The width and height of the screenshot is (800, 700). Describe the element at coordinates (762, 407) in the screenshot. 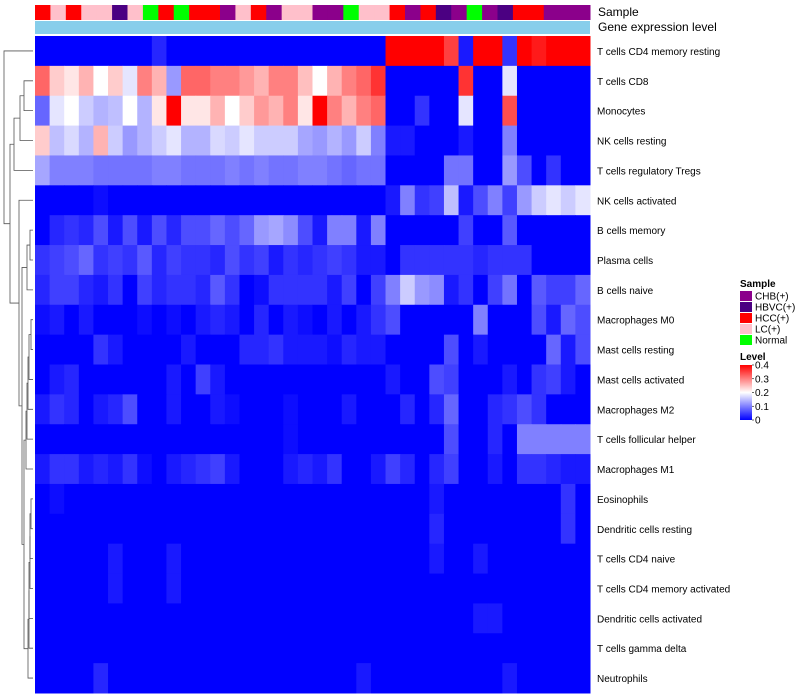

I see `level-tick-label: 0.1` at that location.